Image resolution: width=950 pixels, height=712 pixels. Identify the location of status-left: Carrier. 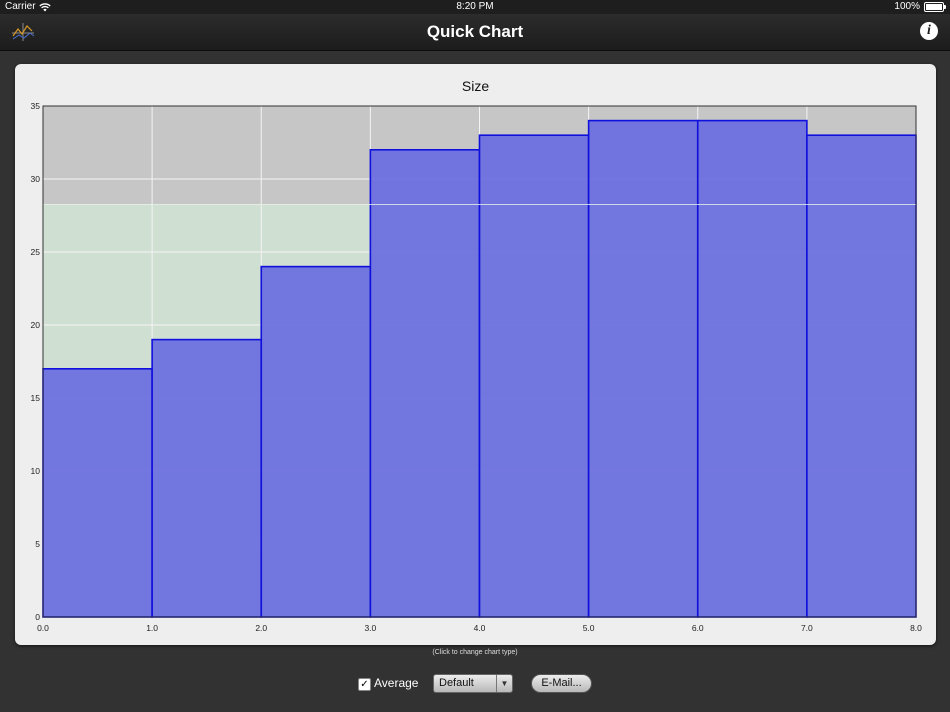
(28, 7).